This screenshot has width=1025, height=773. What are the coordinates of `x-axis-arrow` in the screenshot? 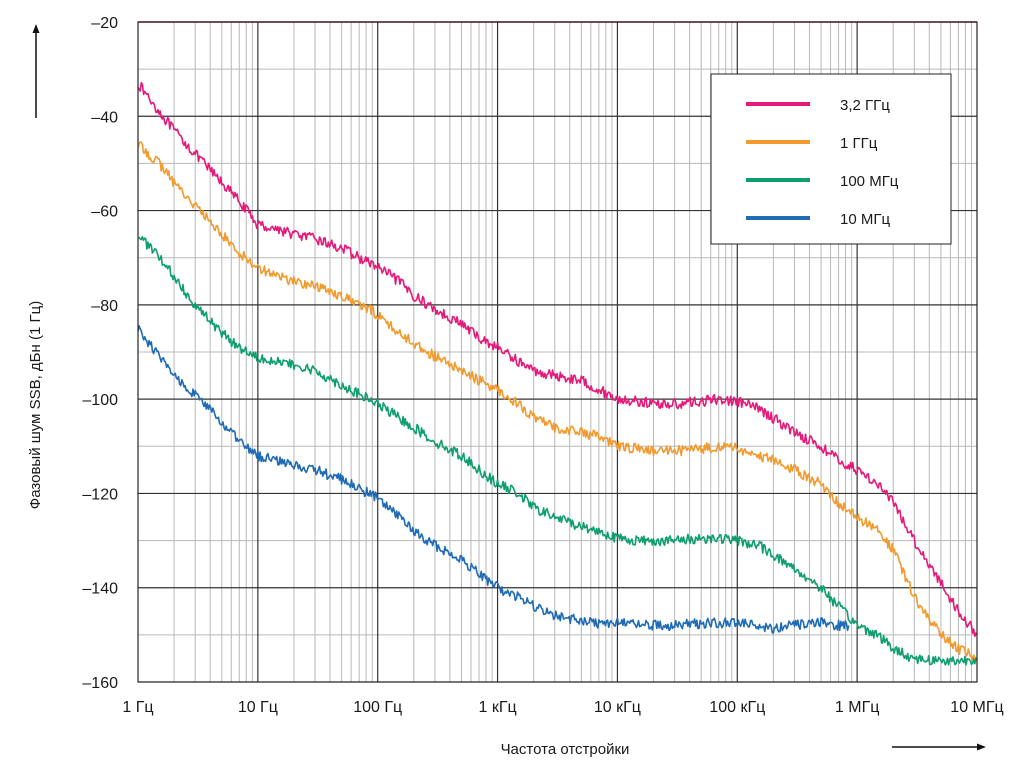 It's located at (939, 747).